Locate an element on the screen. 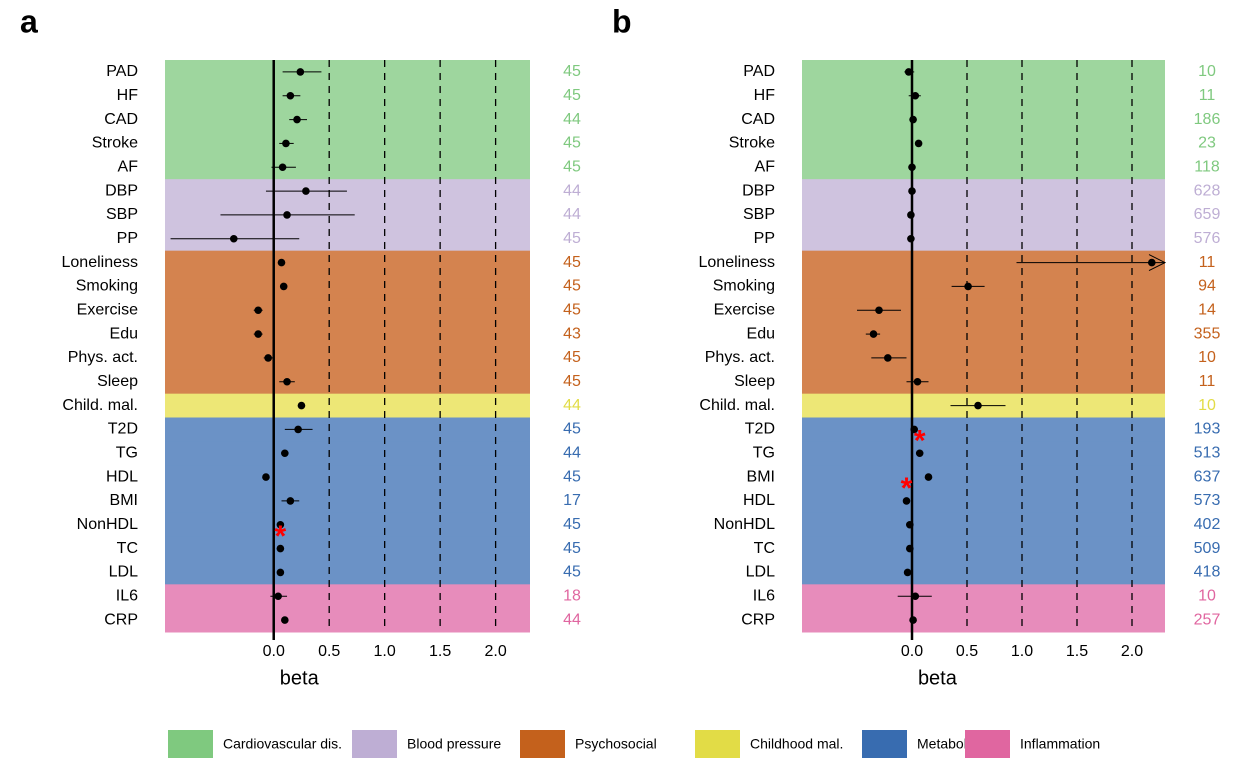 This screenshot has height=770, width=1235. legend-label: Psychosocial is located at coordinates (616, 744).